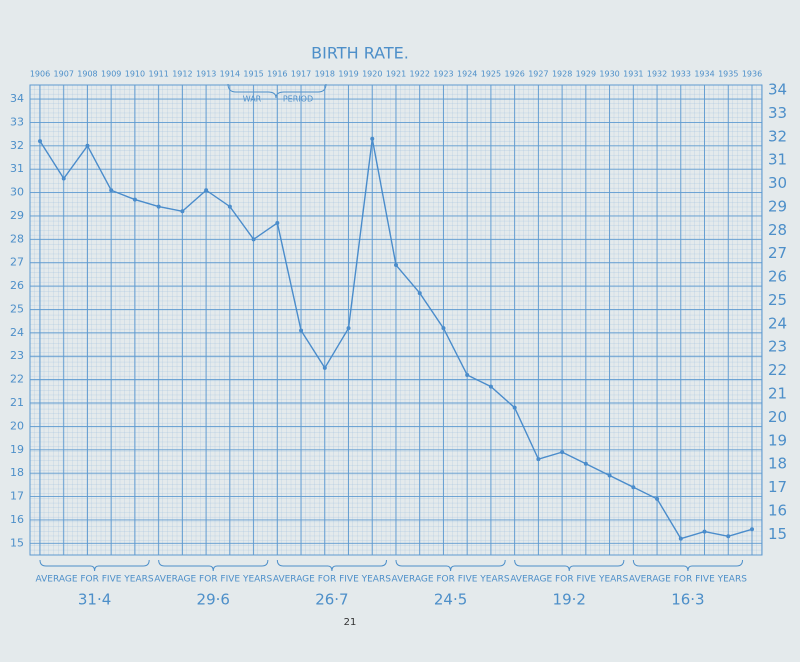 Image resolution: width=800 pixels, height=662 pixels. Describe the element at coordinates (514, 74) in the screenshot. I see `x-tick-label: 1926` at that location.